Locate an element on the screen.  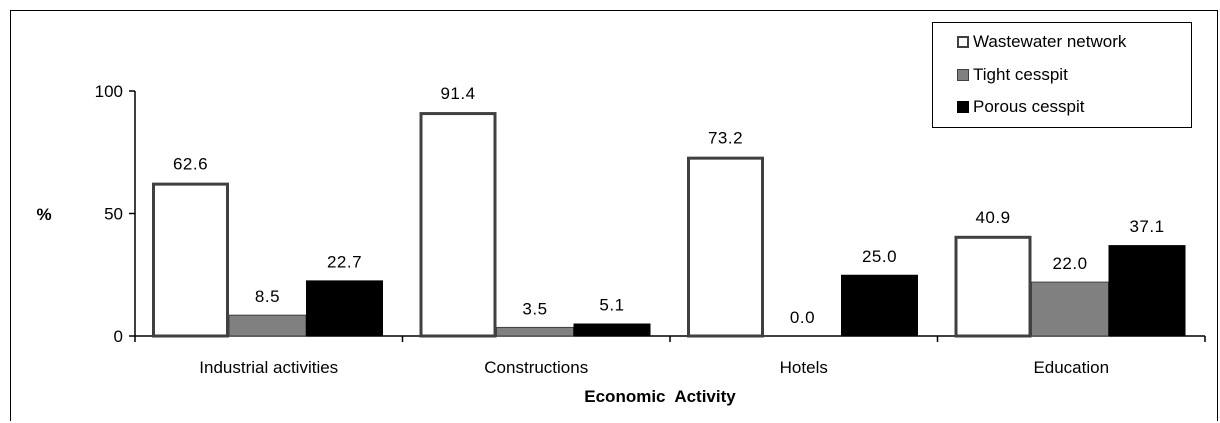
tight-cesspit-swatch is located at coordinates (963, 75).